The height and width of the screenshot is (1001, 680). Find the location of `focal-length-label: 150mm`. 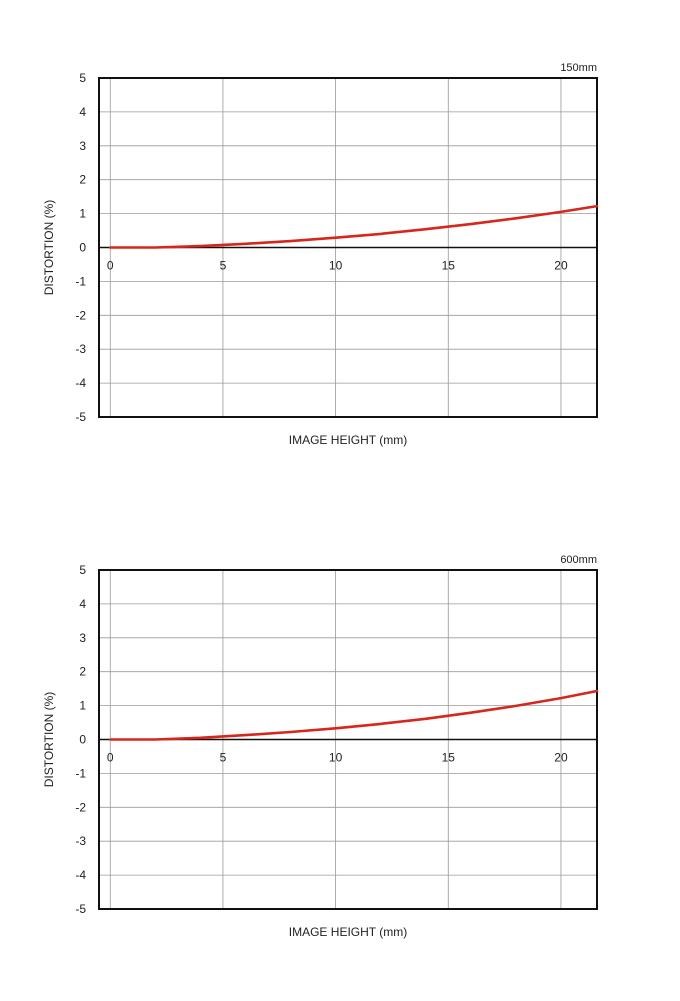

focal-length-label: 150mm is located at coordinates (578, 68).